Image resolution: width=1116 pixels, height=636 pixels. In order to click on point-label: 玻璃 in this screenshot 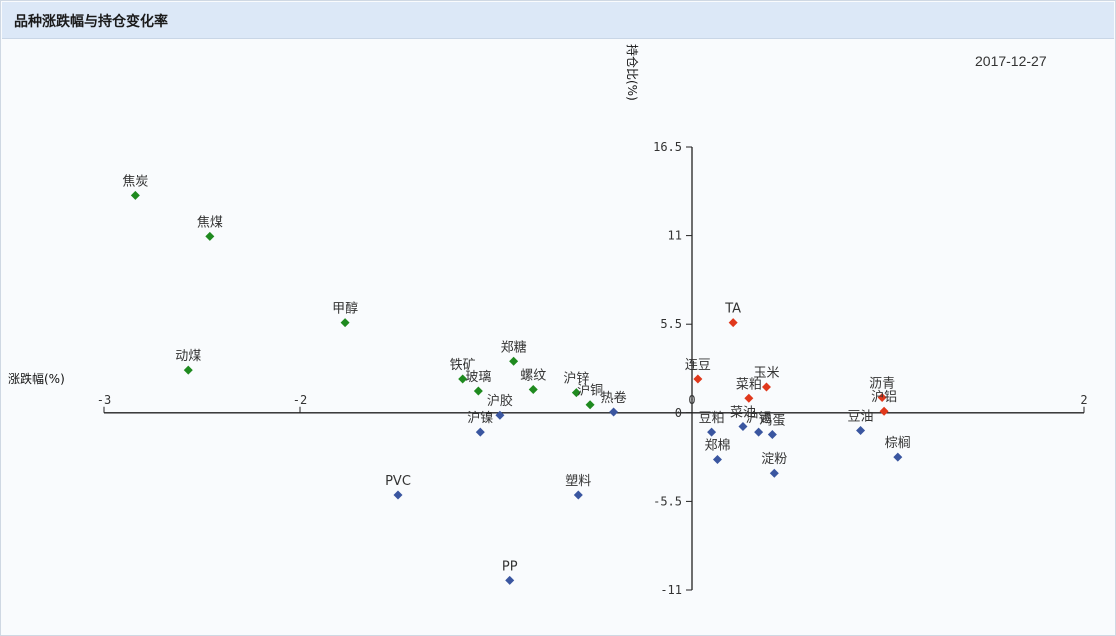, I will do `click(478, 377)`.